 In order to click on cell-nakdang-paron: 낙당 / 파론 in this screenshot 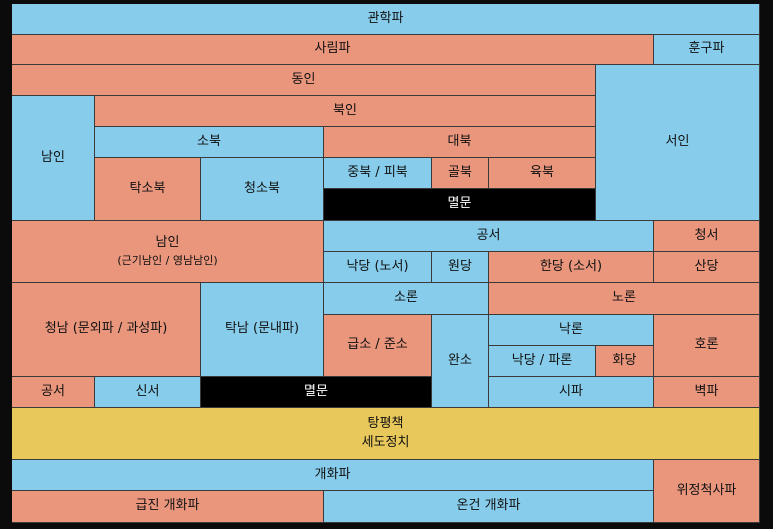, I will do `click(542, 361)`.